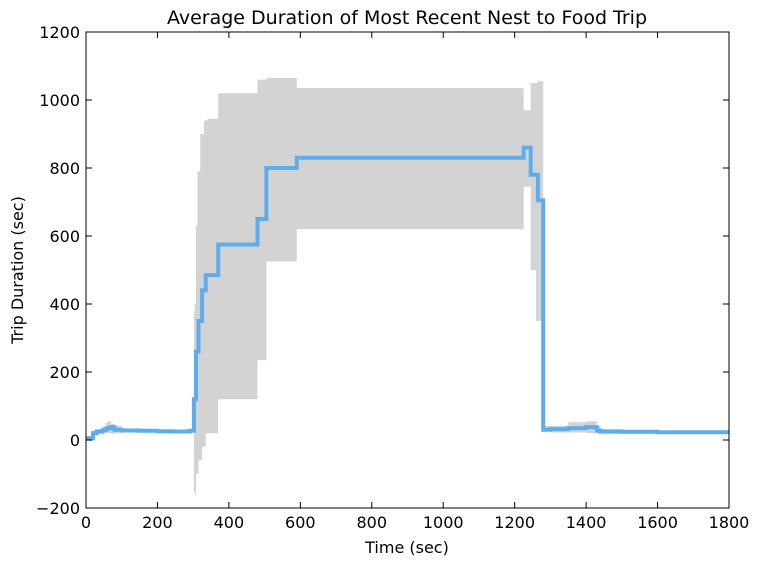  I want to click on x-tick-label: 1600, so click(657, 522).